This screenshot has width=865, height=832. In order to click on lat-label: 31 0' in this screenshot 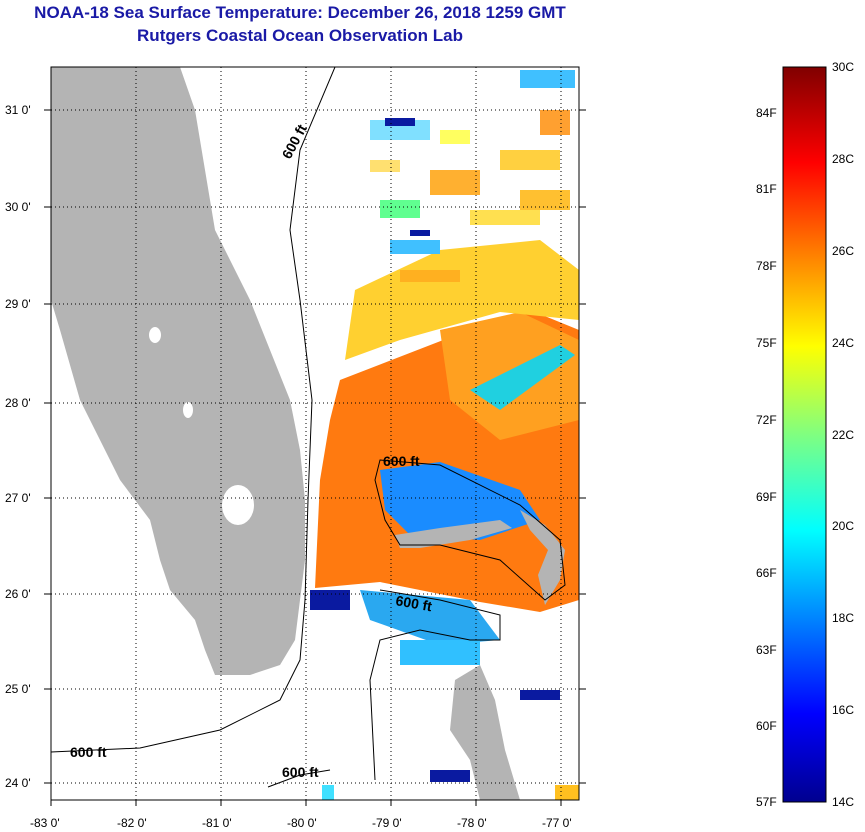, I will do `click(18, 110)`.